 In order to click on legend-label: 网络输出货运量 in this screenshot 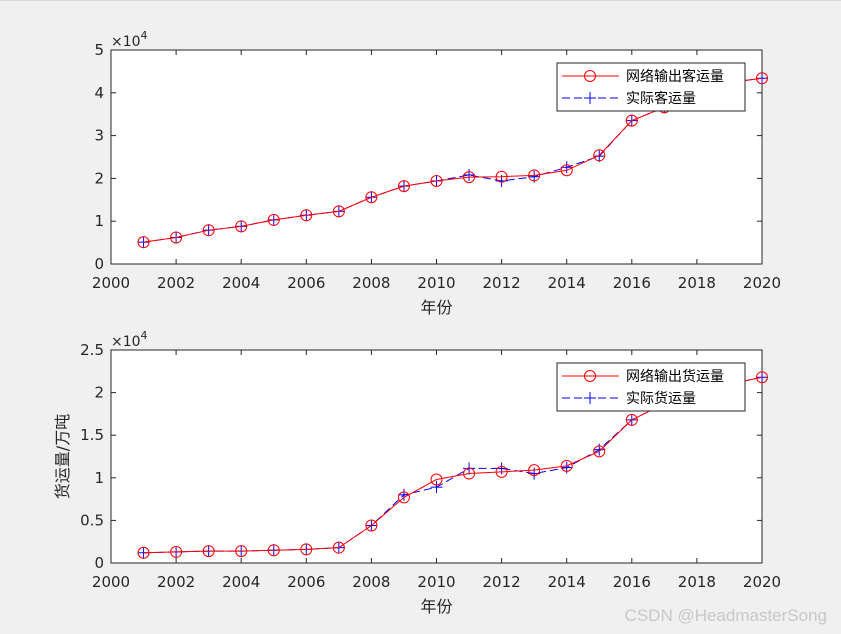, I will do `click(675, 376)`.